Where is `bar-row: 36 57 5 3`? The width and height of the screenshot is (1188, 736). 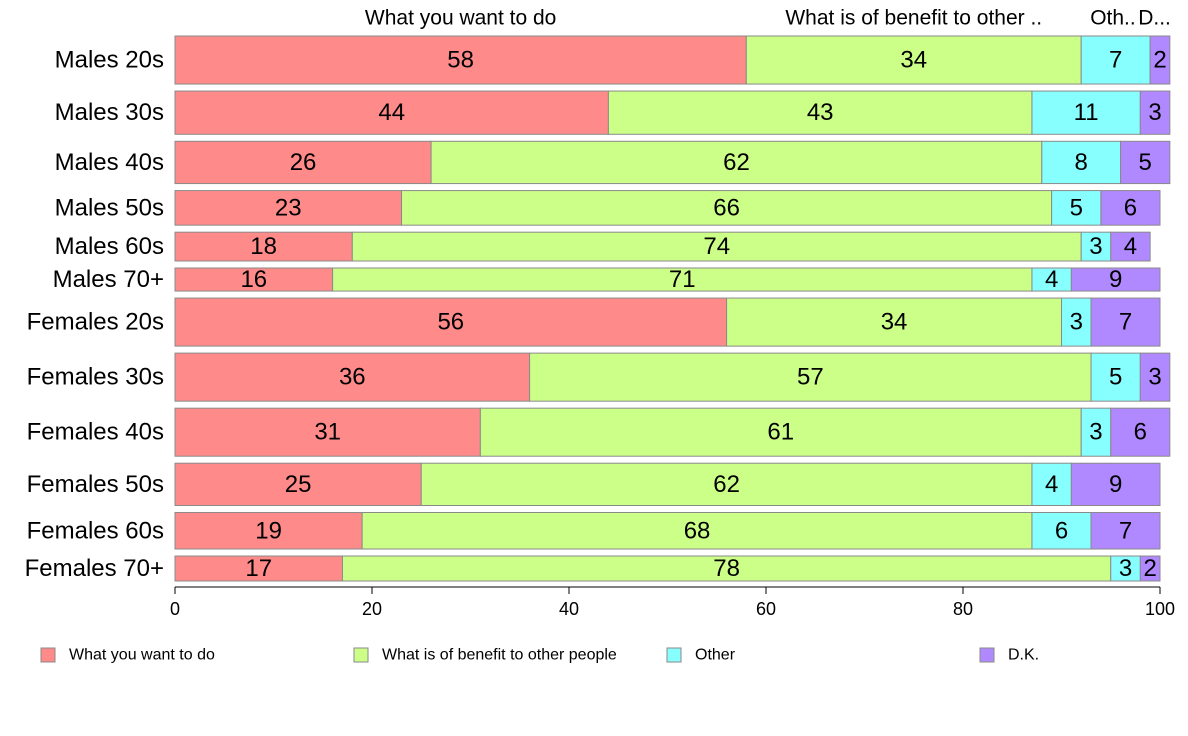 bar-row: 36 57 5 3 is located at coordinates (672, 377).